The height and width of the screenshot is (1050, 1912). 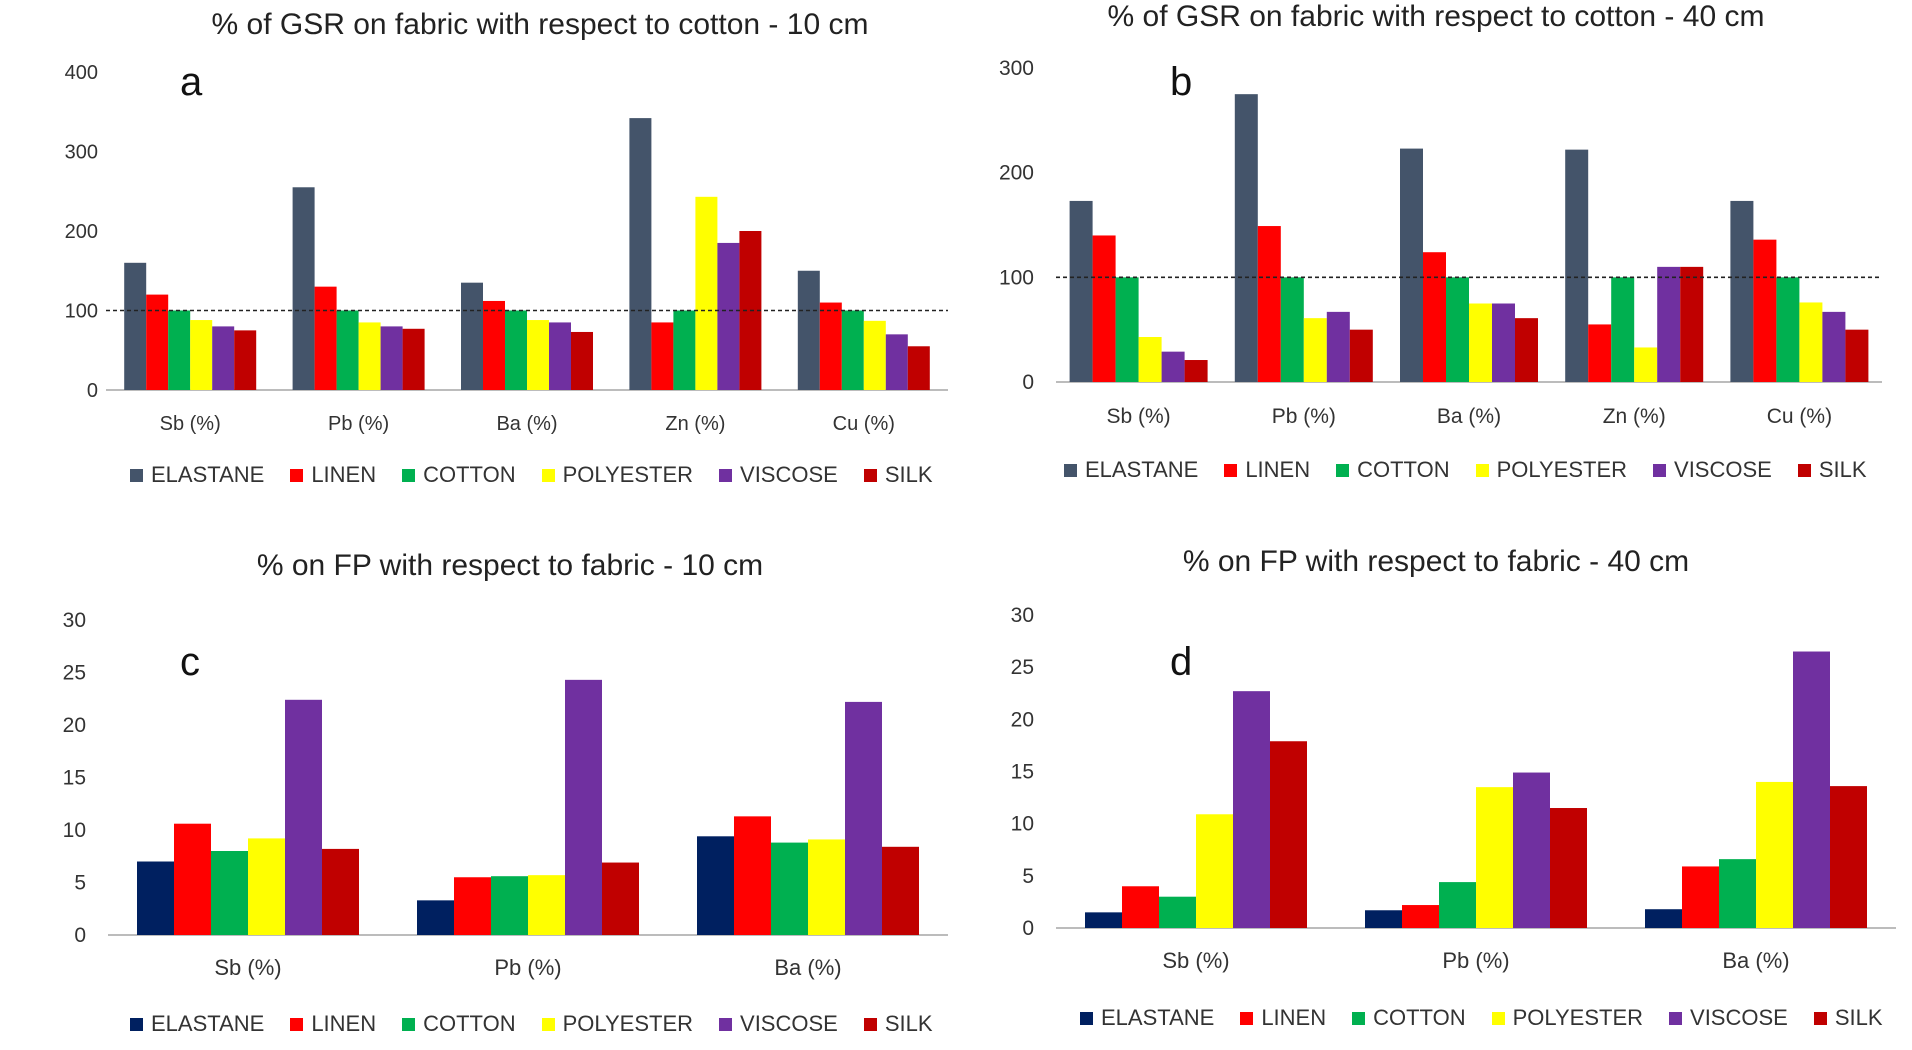 What do you see at coordinates (1022, 772) in the screenshot?
I see `y-tick-label: 15` at bounding box center [1022, 772].